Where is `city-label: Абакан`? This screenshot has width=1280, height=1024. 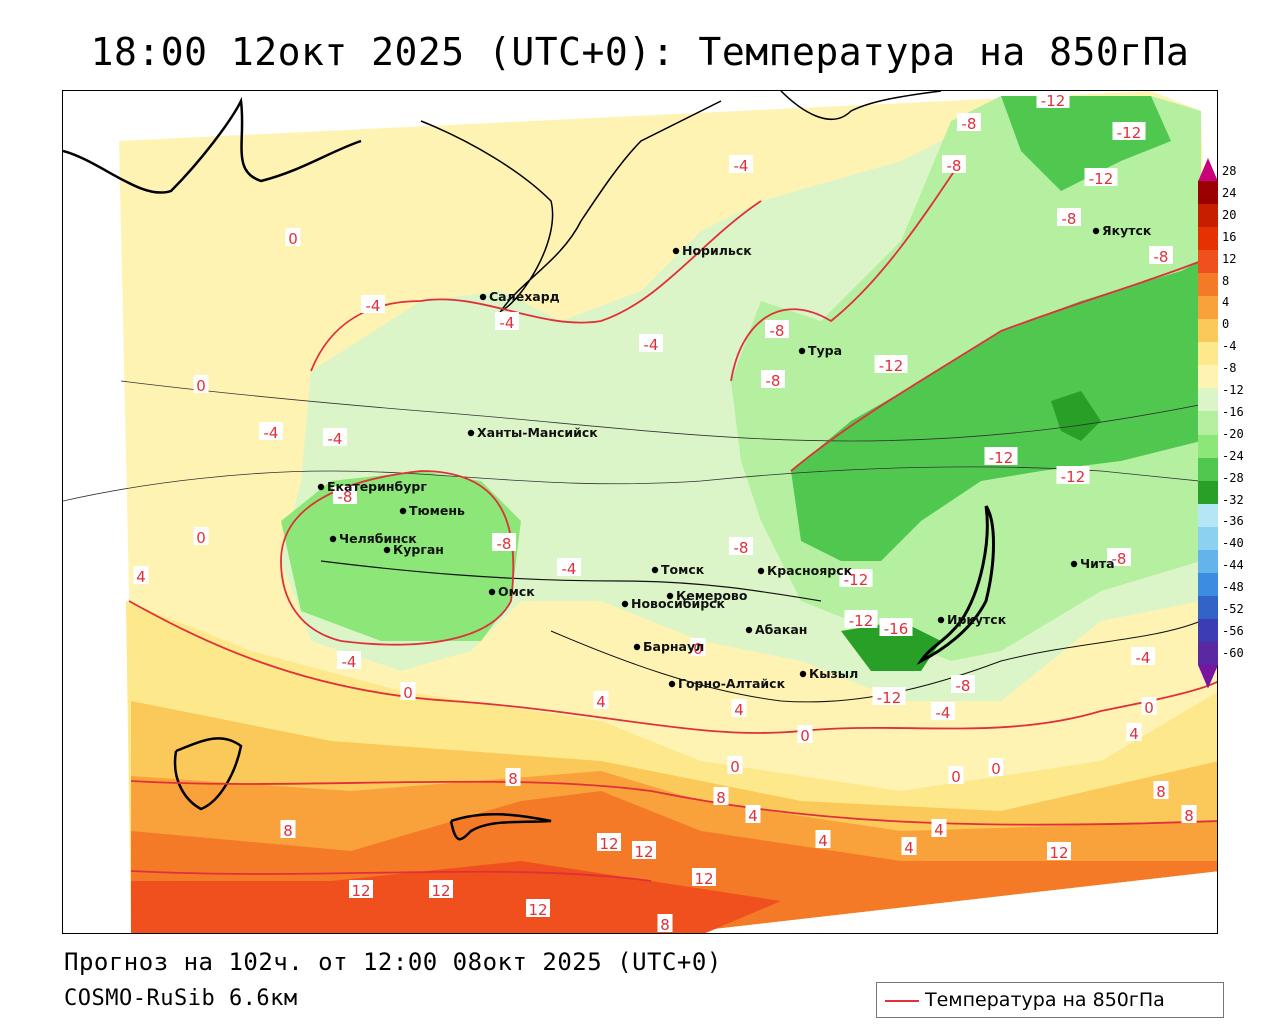
city-label: Абакан is located at coordinates (781, 629).